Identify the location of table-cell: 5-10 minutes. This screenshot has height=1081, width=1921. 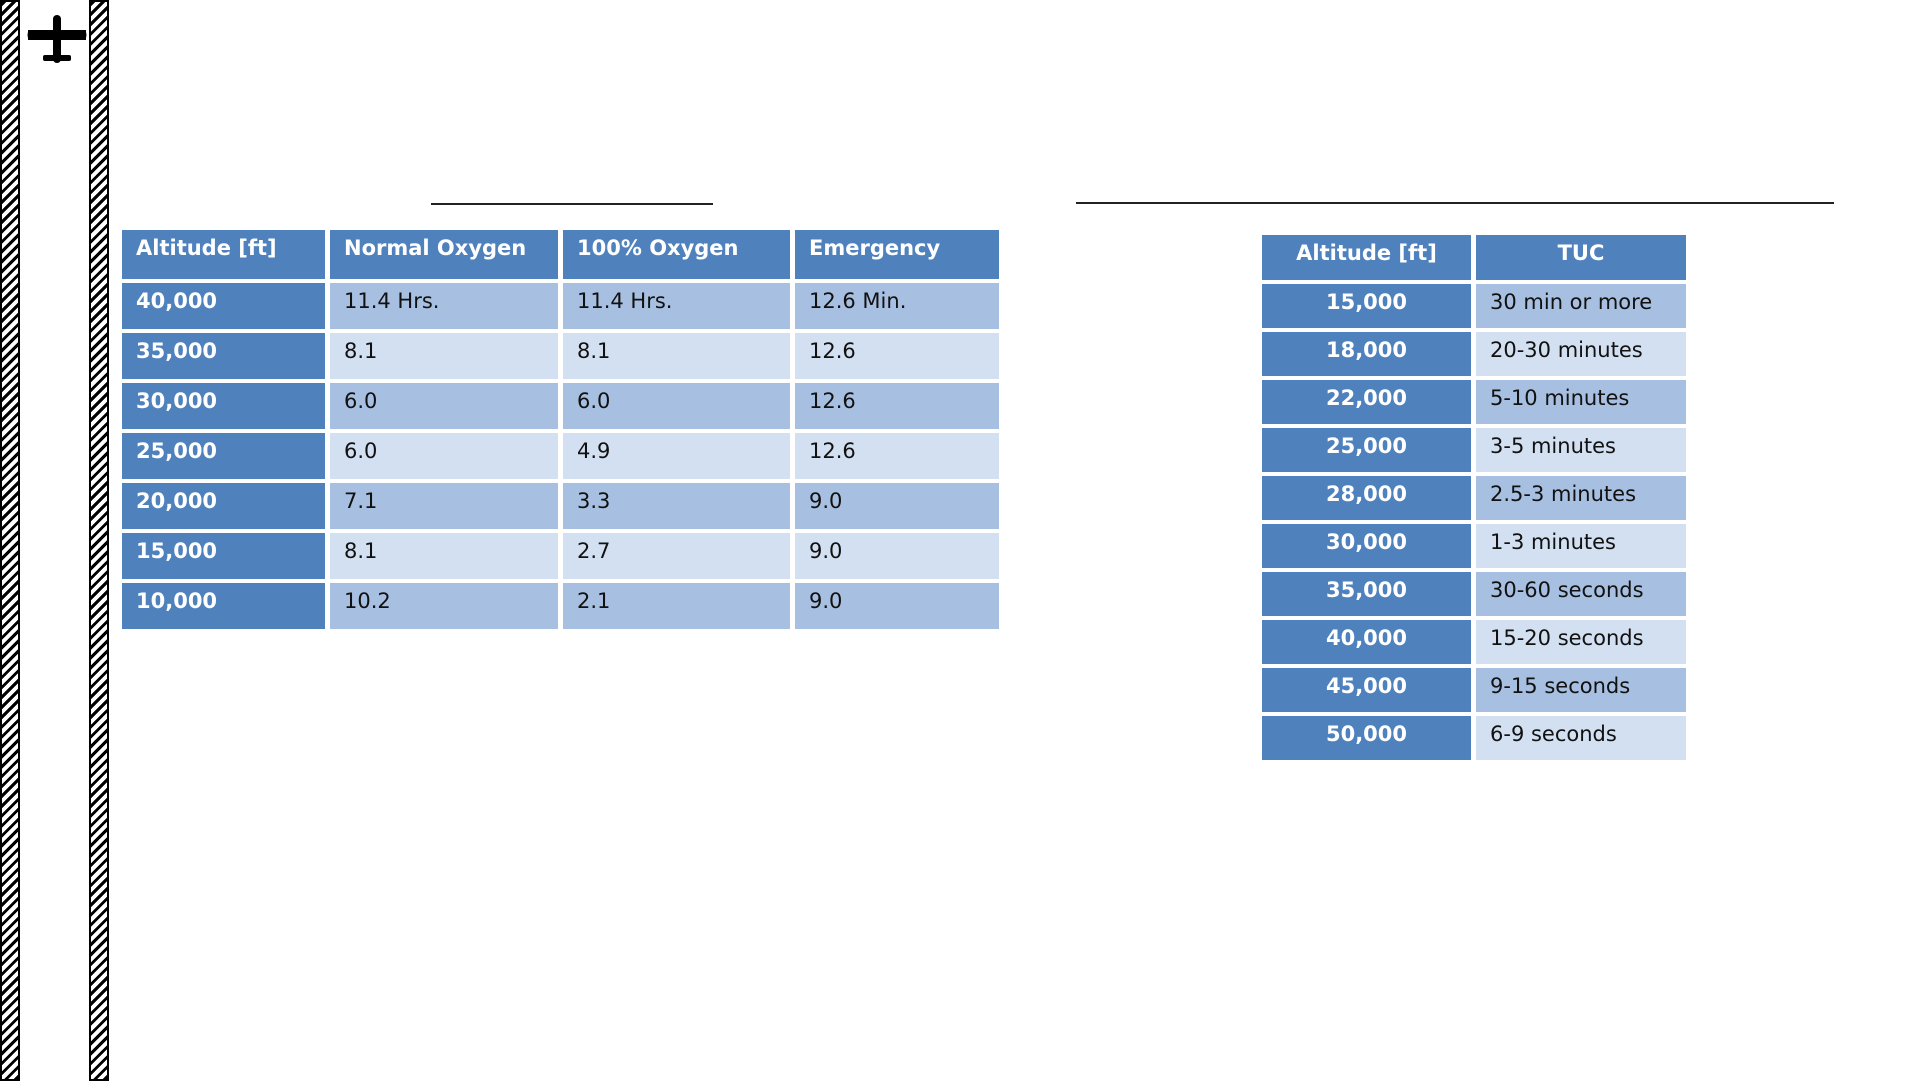
(1581, 402).